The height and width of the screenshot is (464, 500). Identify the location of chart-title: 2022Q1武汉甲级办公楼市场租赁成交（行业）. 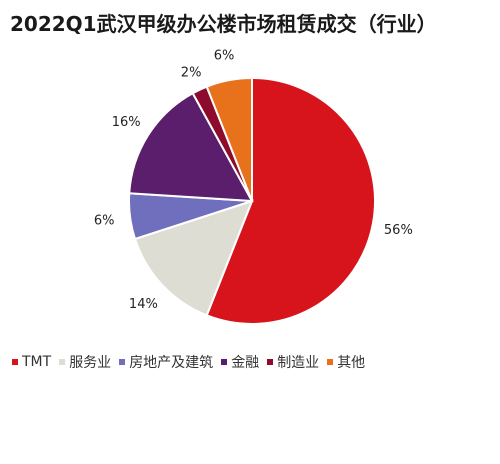
(223, 24).